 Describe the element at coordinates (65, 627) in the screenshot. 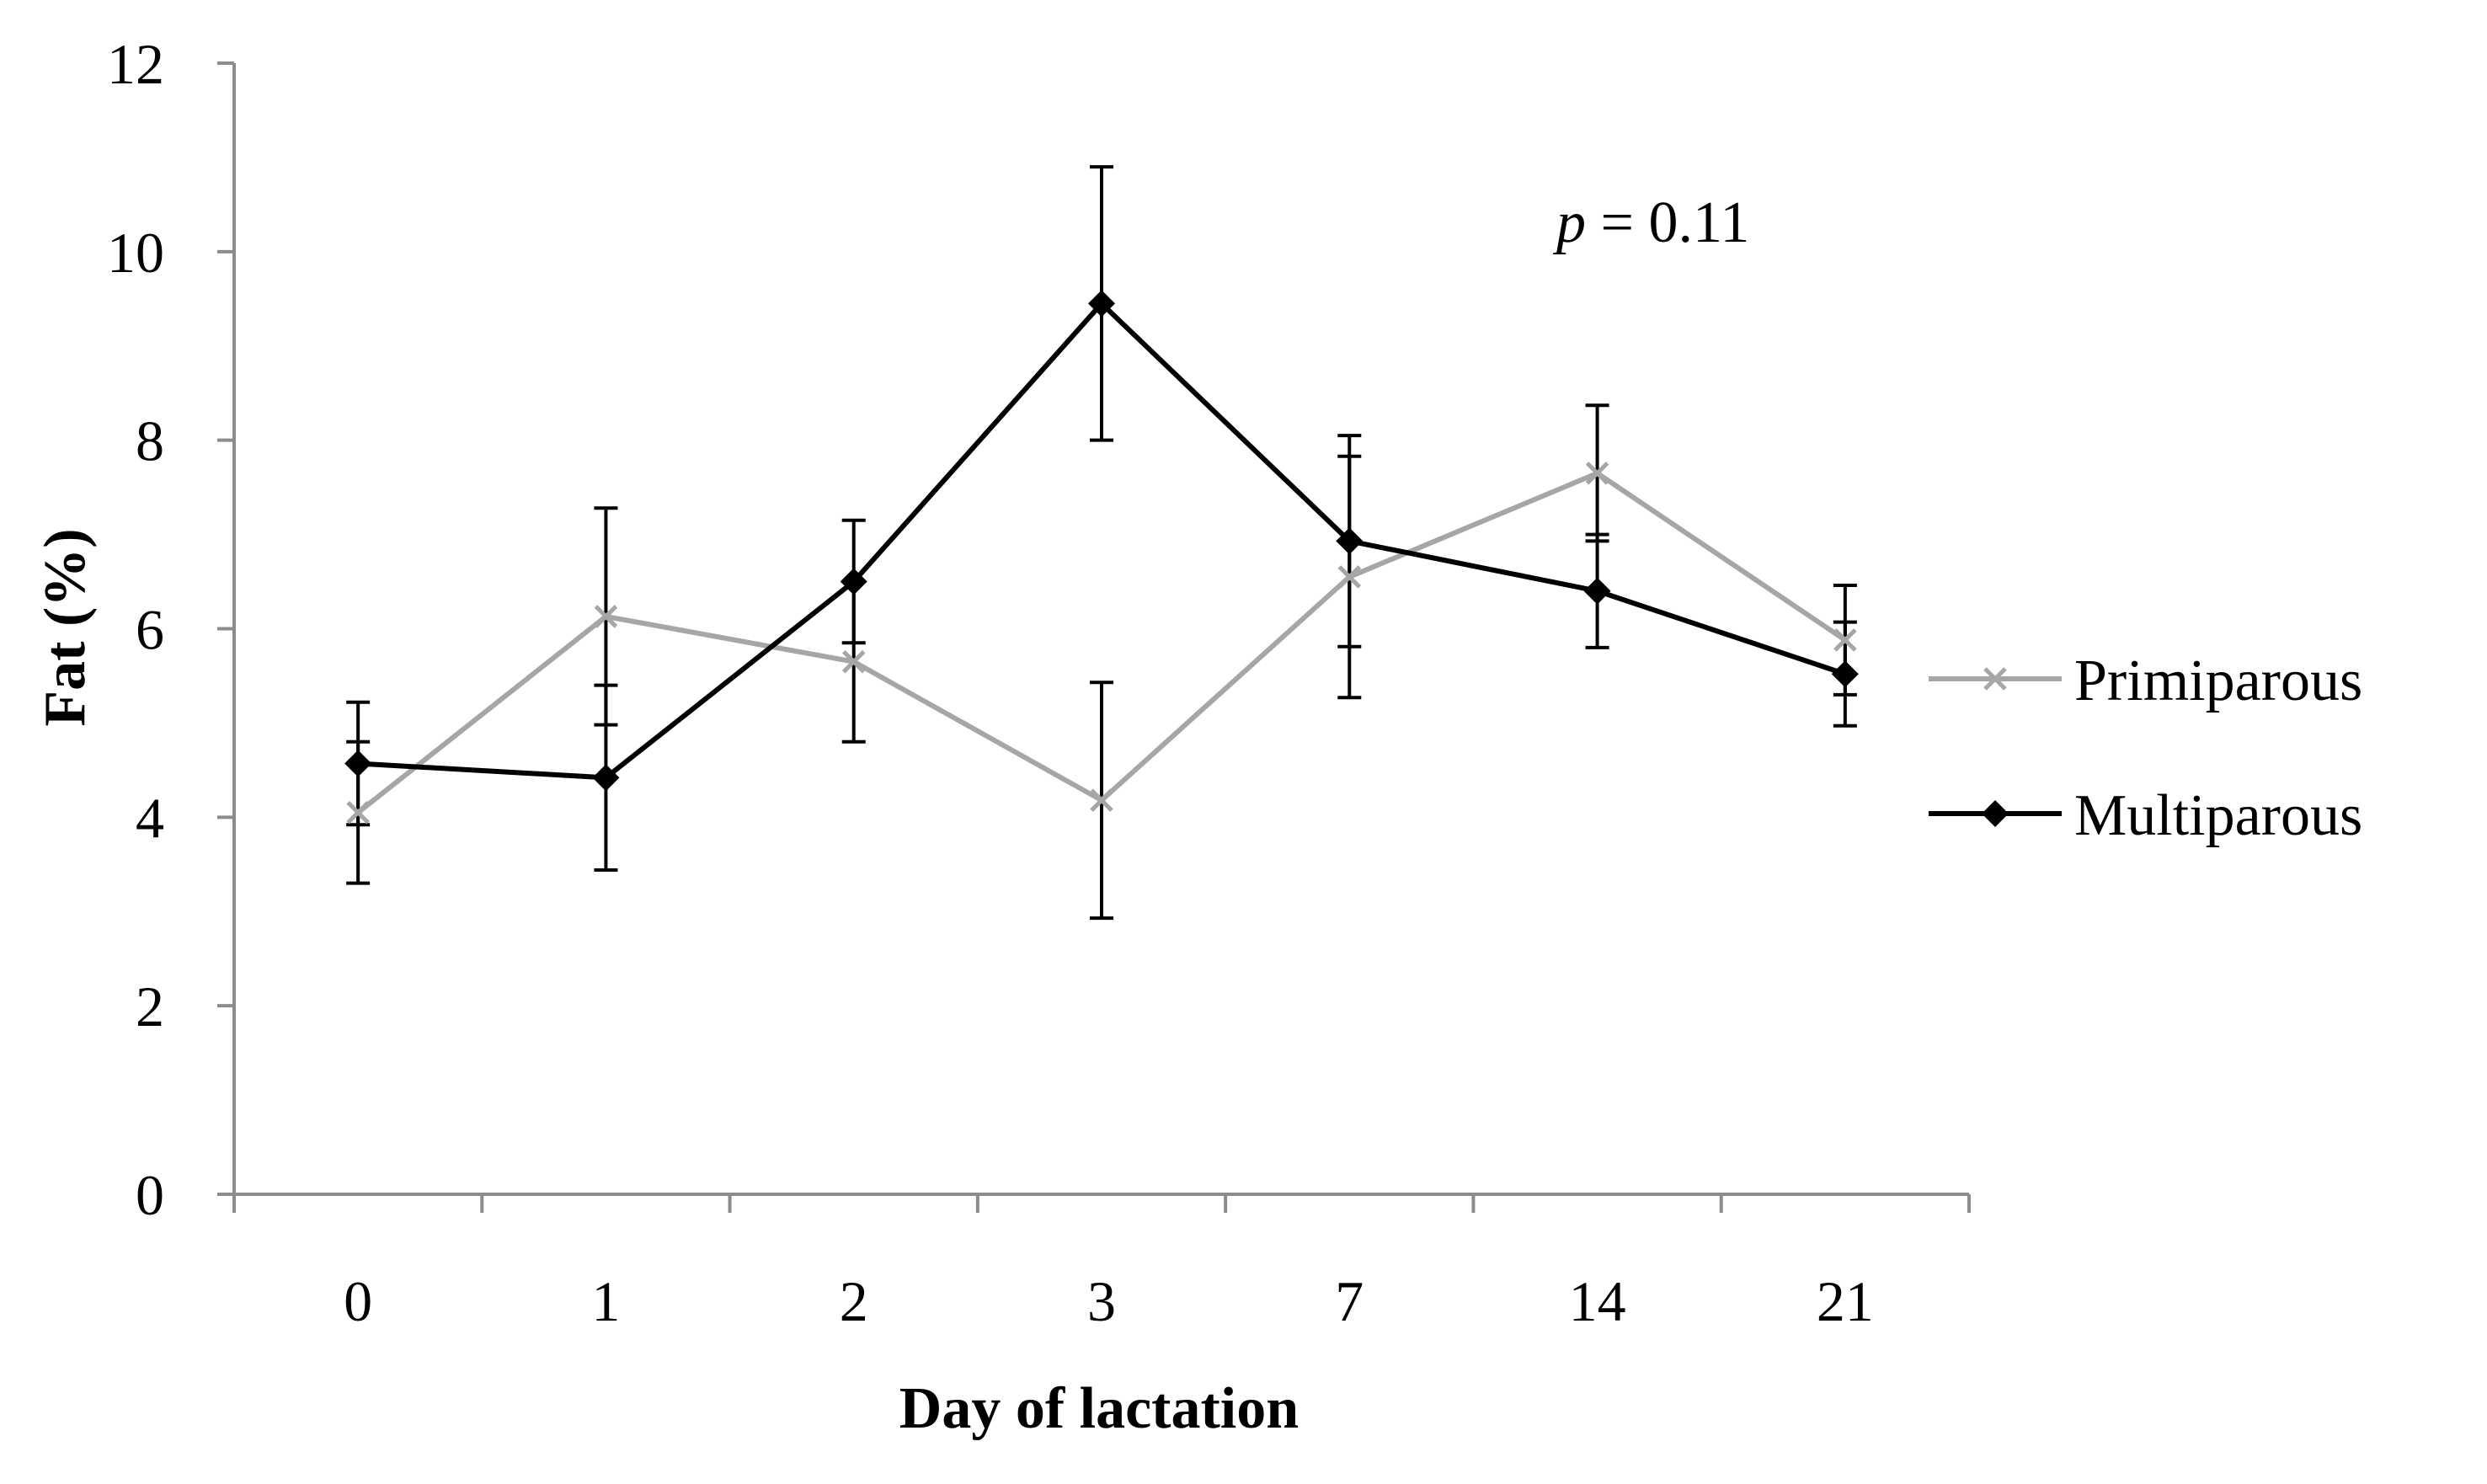

I see `y-axis-title: Fat (%)` at that location.